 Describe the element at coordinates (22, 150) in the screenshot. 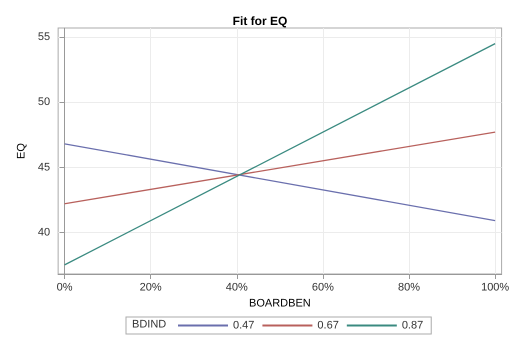

I see `y-axis-title: EQ` at that location.